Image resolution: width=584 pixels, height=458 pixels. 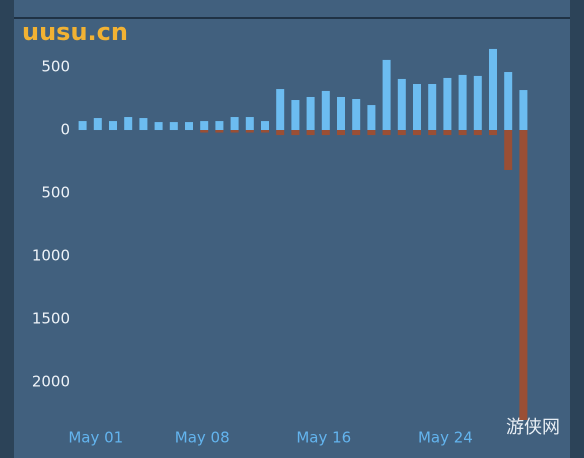 What do you see at coordinates (65, 130) in the screenshot?
I see `y-tick-label: 0` at bounding box center [65, 130].